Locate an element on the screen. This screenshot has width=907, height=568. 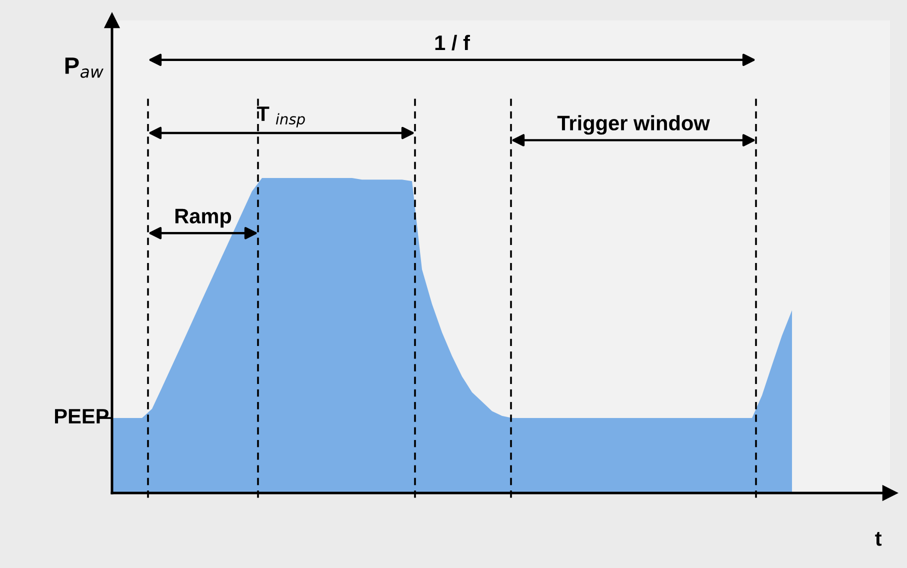
annotation: PEEP is located at coordinates (82, 416).